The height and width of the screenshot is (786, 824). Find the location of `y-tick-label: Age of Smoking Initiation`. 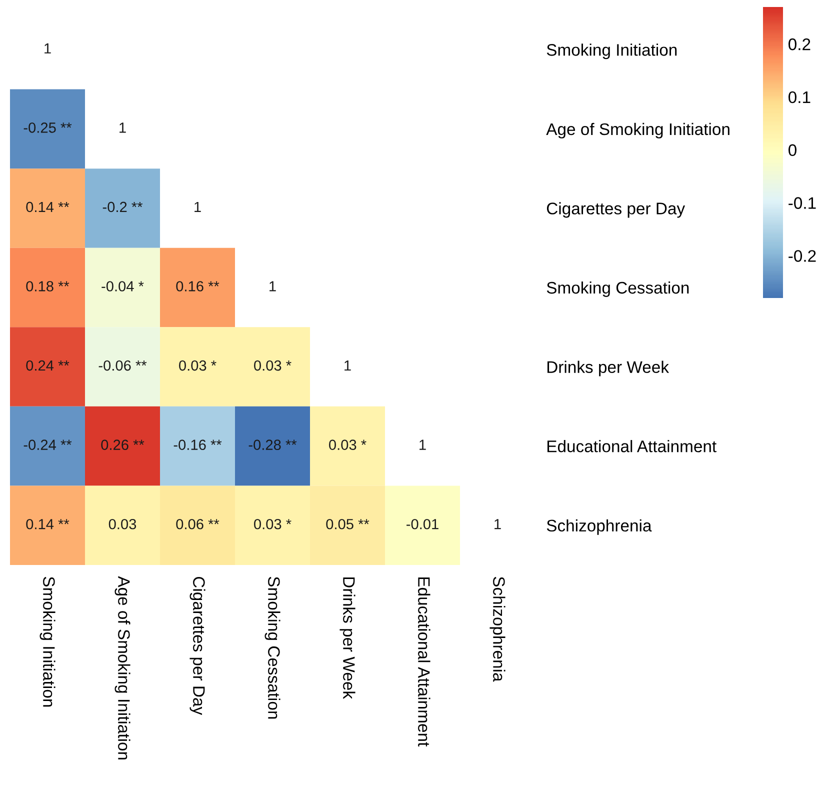

y-tick-label: Age of Smoking Initiation is located at coordinates (638, 130).